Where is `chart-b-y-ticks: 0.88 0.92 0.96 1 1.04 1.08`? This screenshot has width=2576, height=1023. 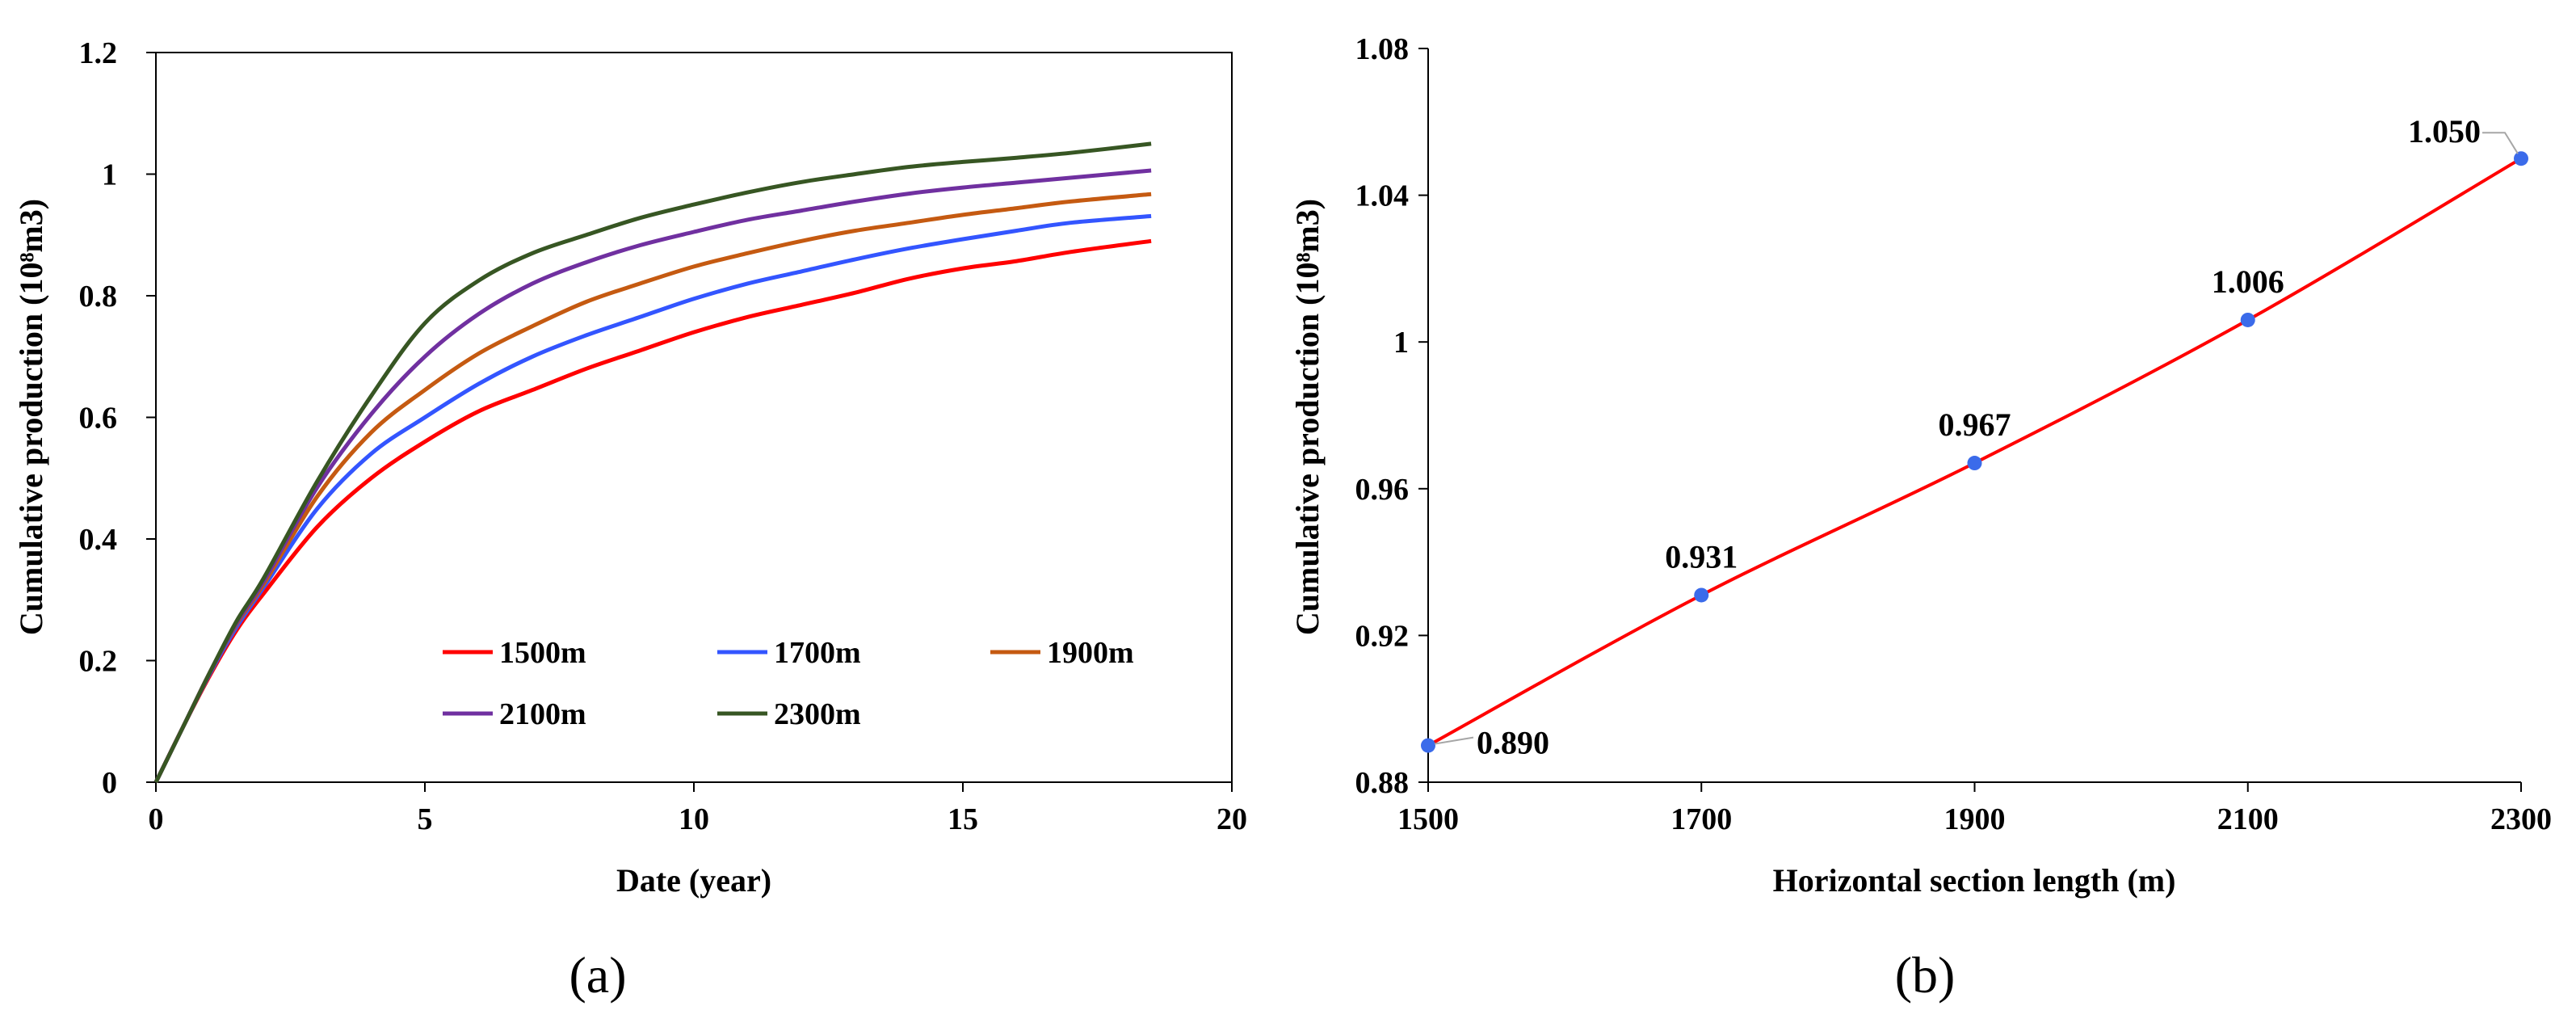
chart-b-y-ticks: 0.88 0.92 0.96 1 1.04 1.08 is located at coordinates (1392, 416).